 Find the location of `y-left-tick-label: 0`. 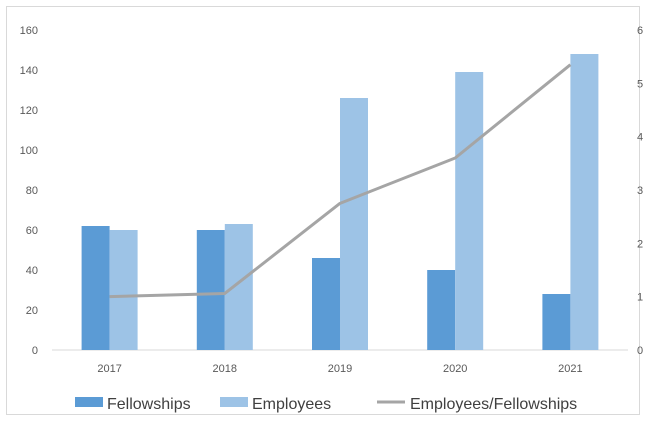

y-left-tick-label: 0 is located at coordinates (35, 351).